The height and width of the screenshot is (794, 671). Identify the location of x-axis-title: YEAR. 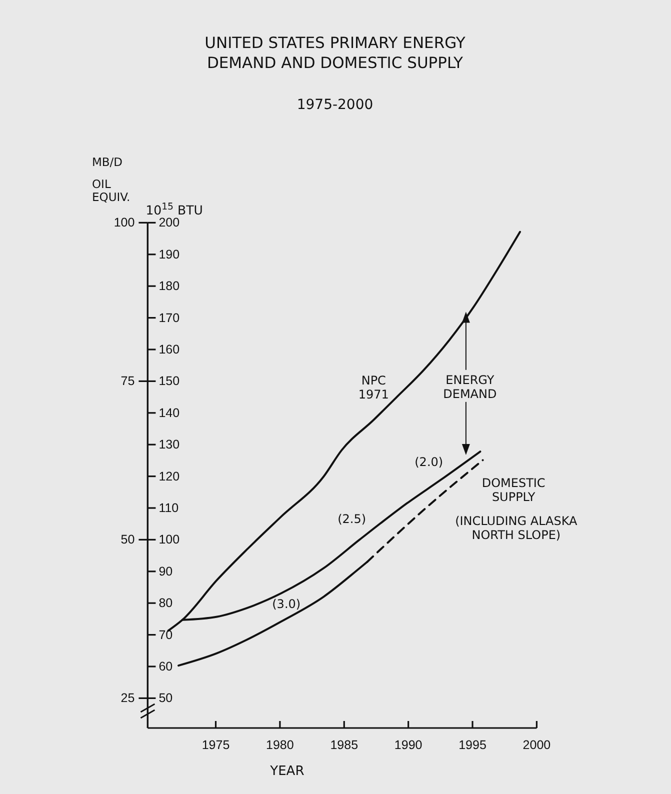
(286, 771).